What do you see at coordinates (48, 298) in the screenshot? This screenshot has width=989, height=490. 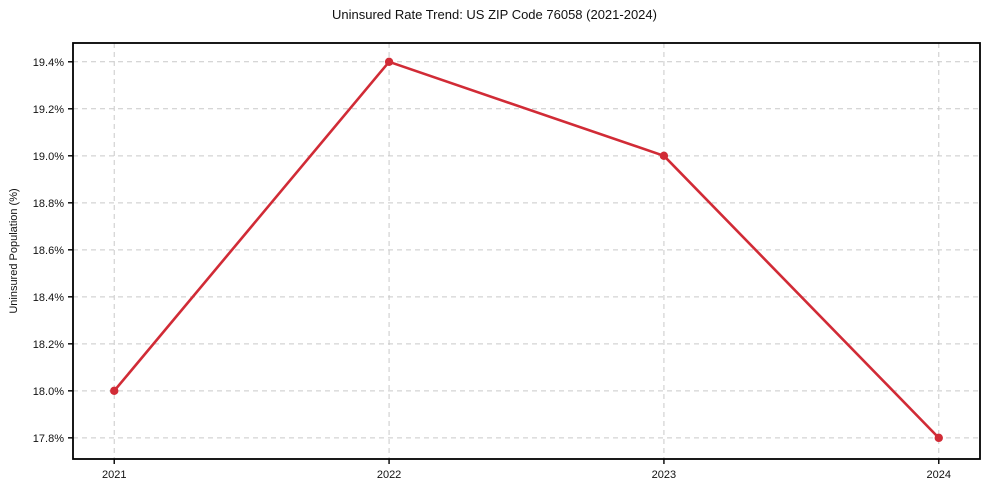 I see `y-tick-label: 18.4%` at bounding box center [48, 298].